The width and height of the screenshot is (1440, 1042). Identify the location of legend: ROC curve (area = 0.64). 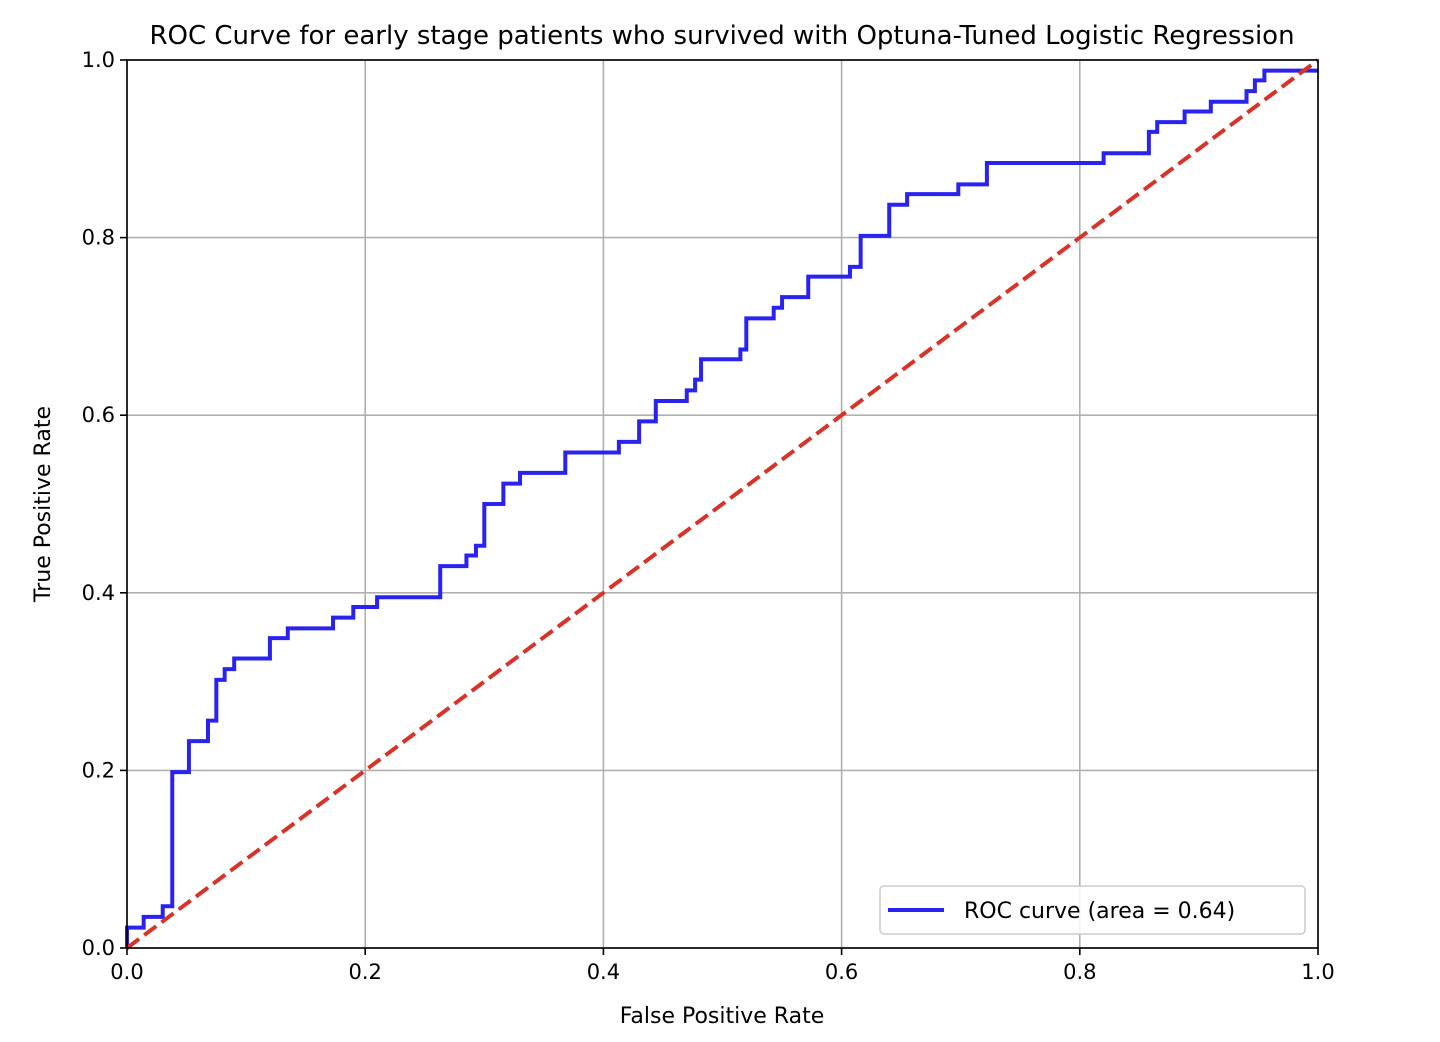
(1092, 910).